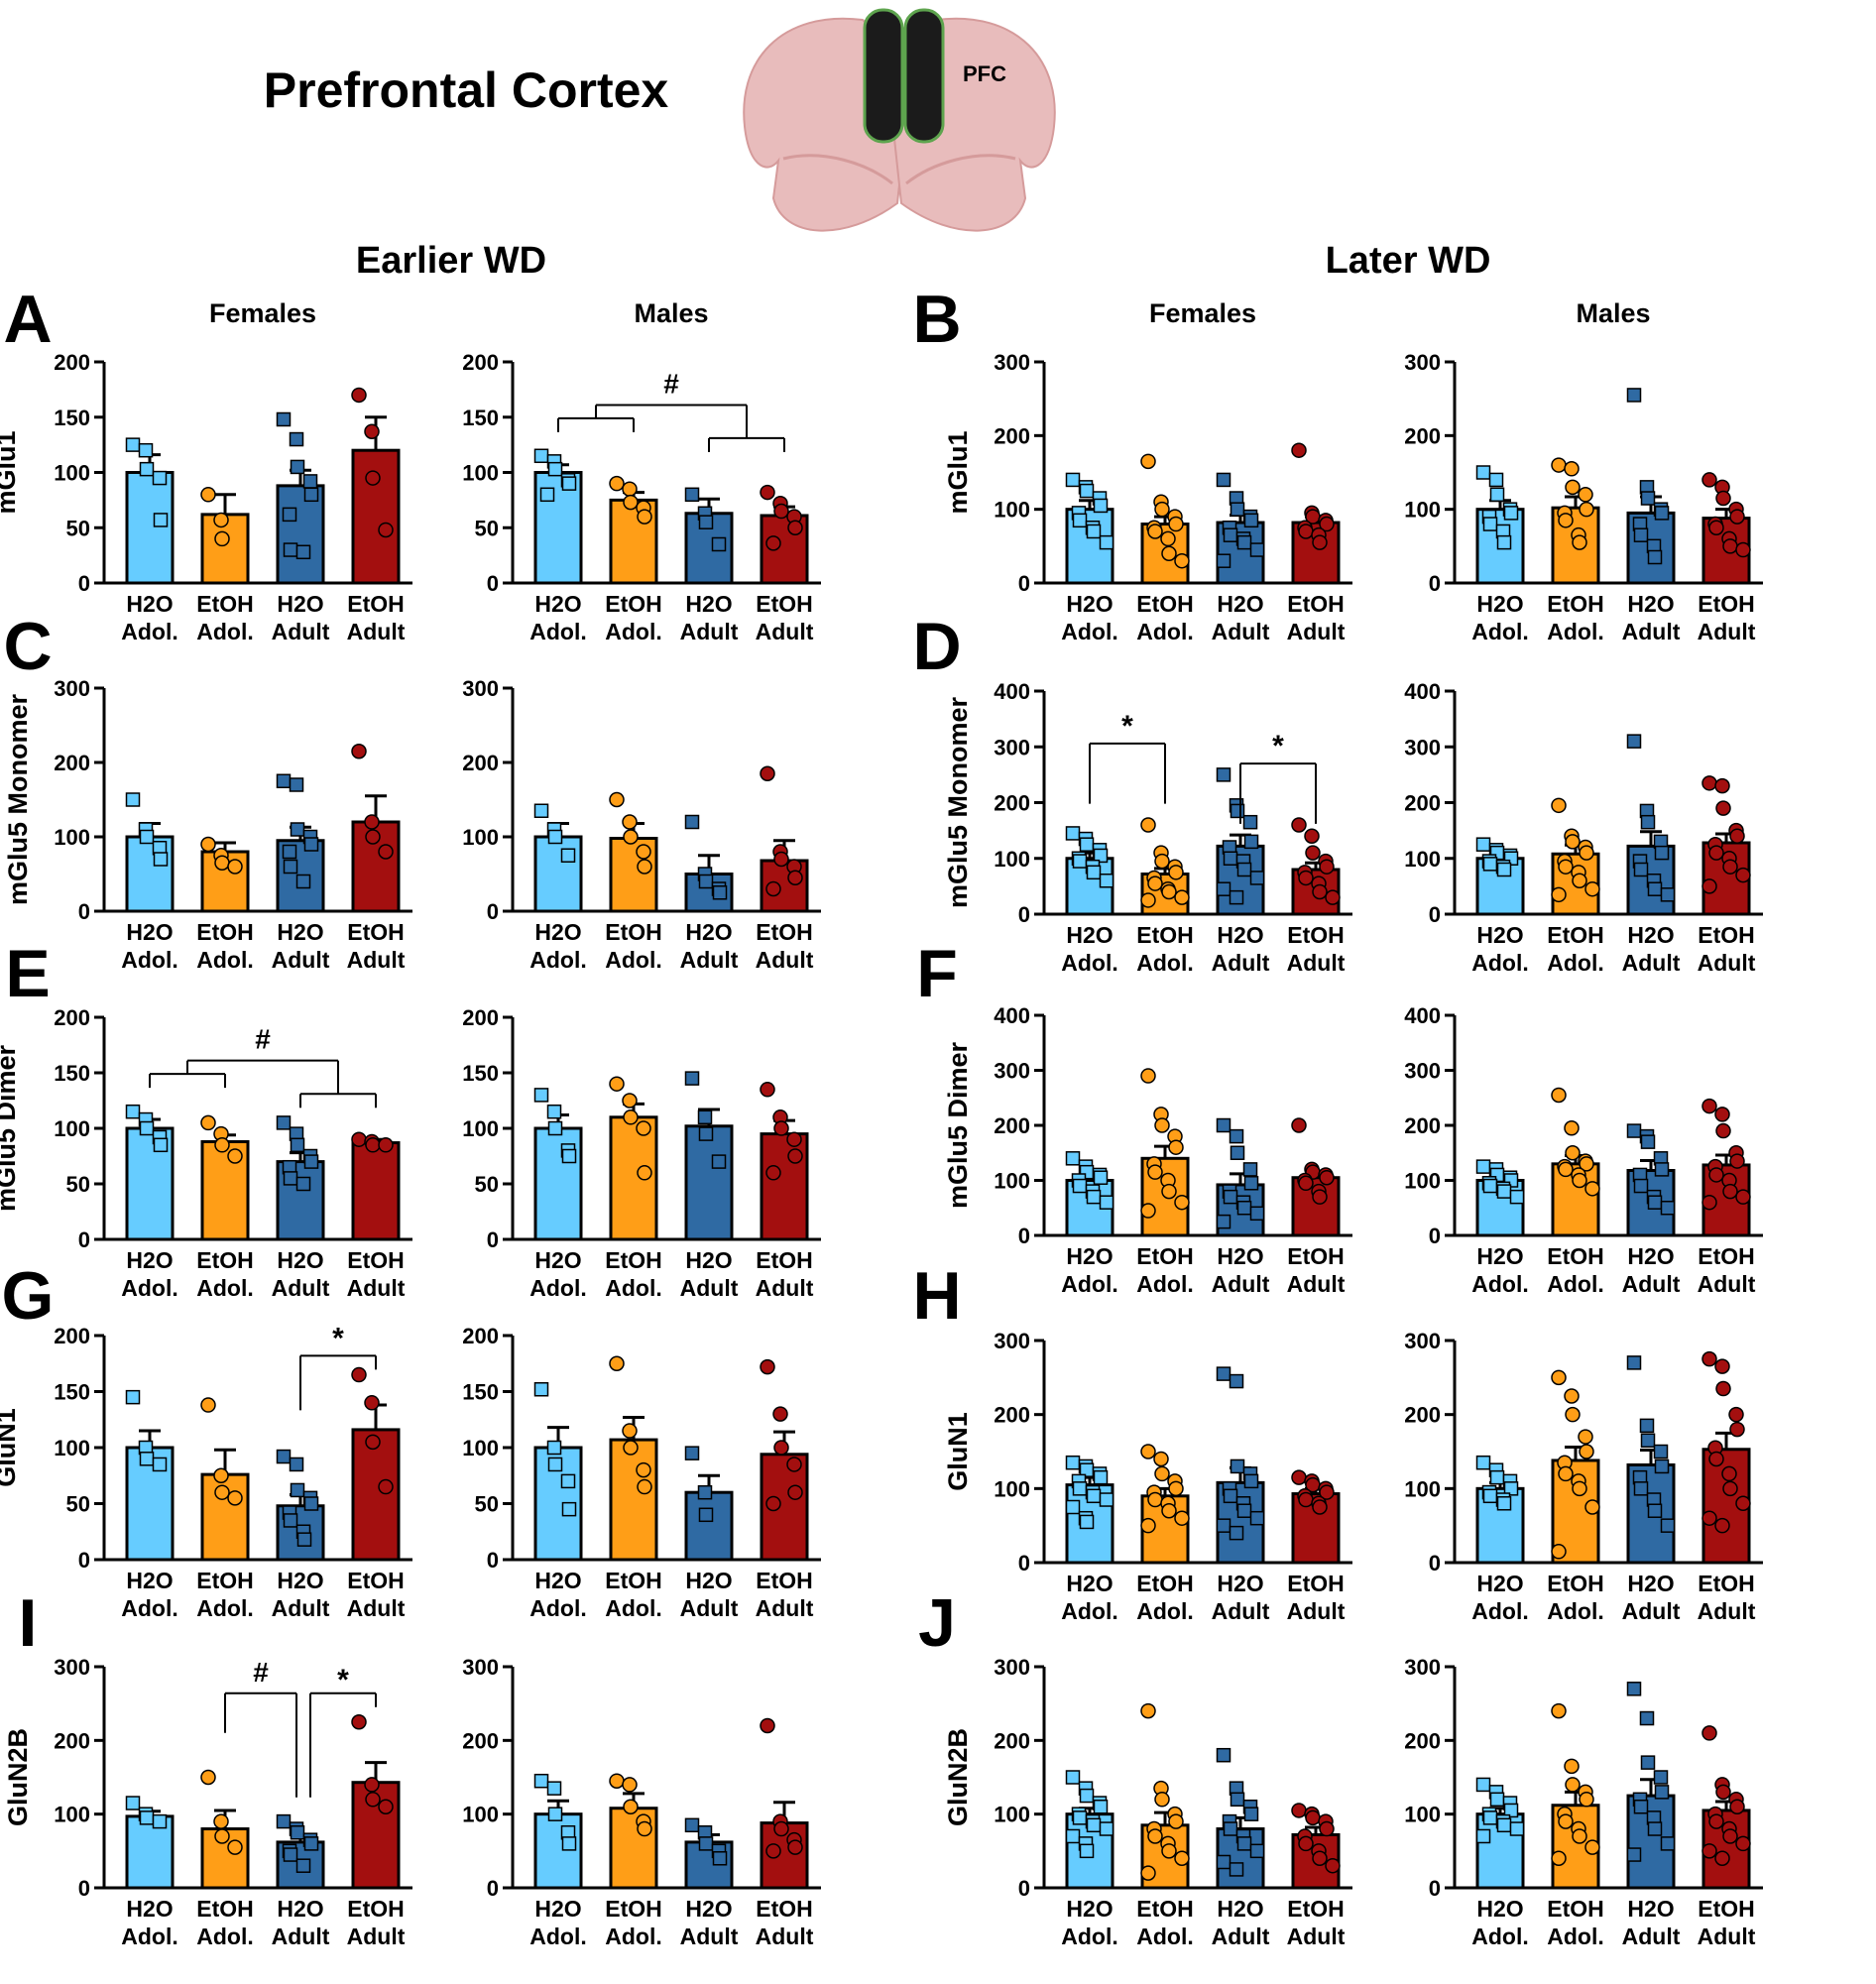  Describe the element at coordinates (709, 1182) in the screenshot. I see `bar-h2o-adult` at that location.